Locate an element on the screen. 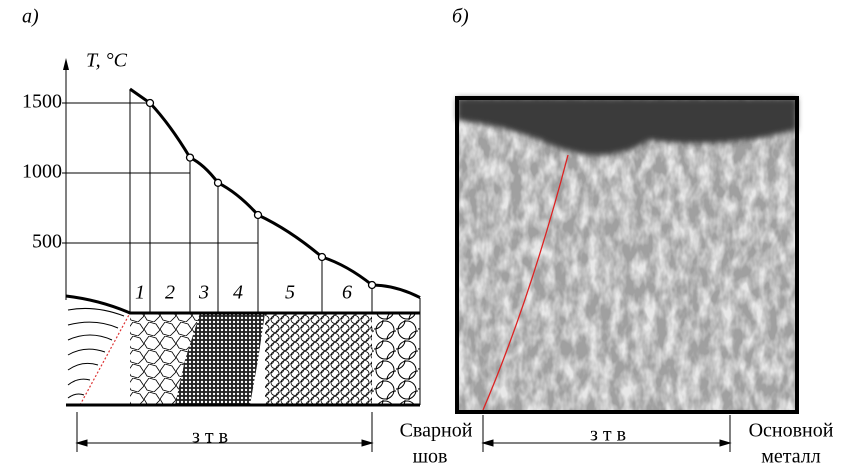 The width and height of the screenshot is (848, 467). axis-label: T, °C is located at coordinates (107, 61).